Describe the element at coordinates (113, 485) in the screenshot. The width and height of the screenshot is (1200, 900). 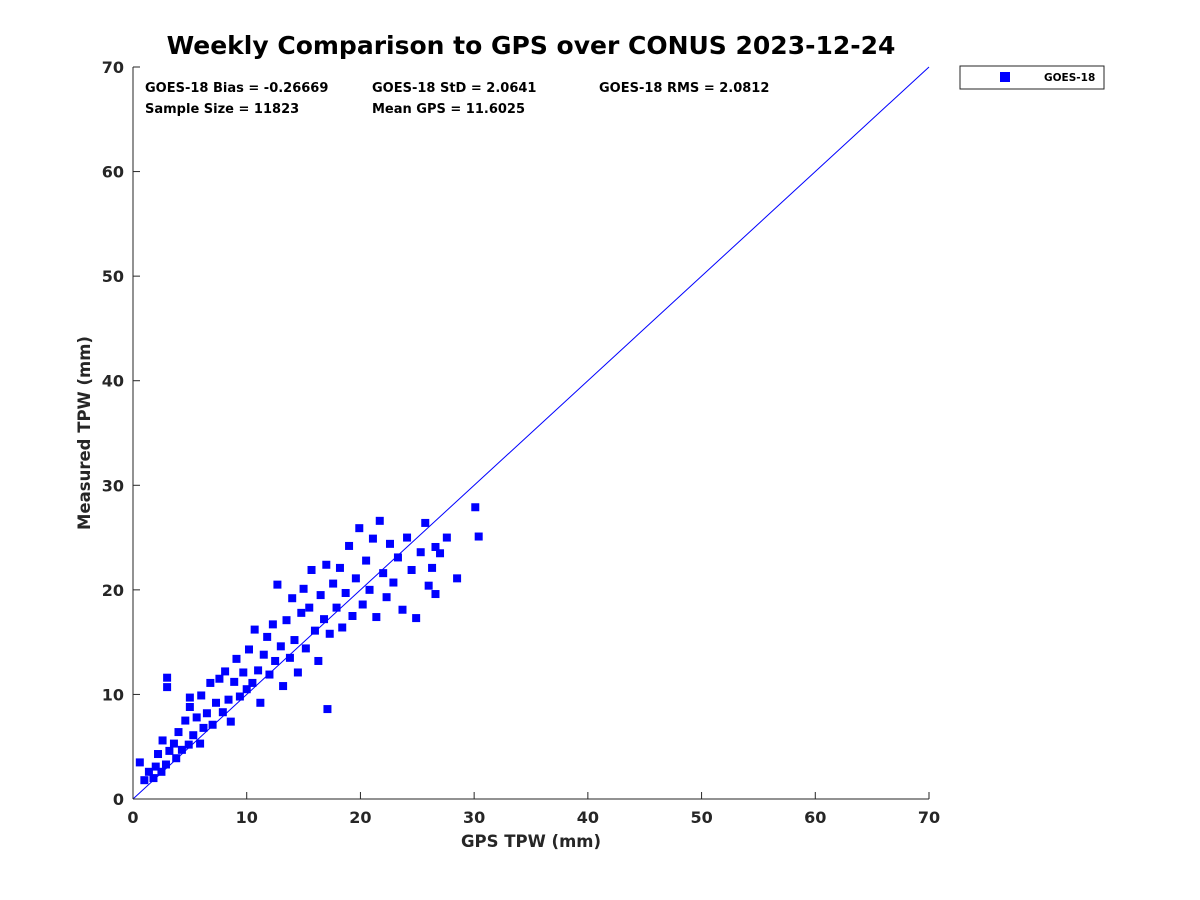
I see `y-tick-label: 30` at that location.